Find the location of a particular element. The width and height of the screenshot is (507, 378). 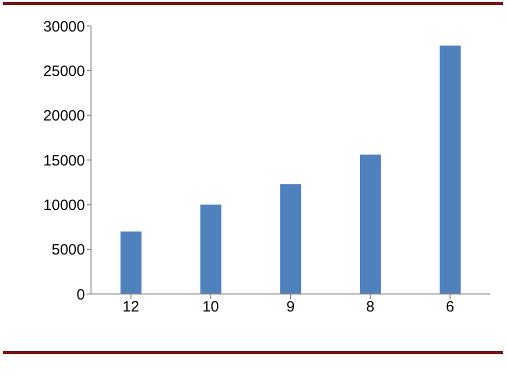

x-tick-label: 9 is located at coordinates (290, 307).